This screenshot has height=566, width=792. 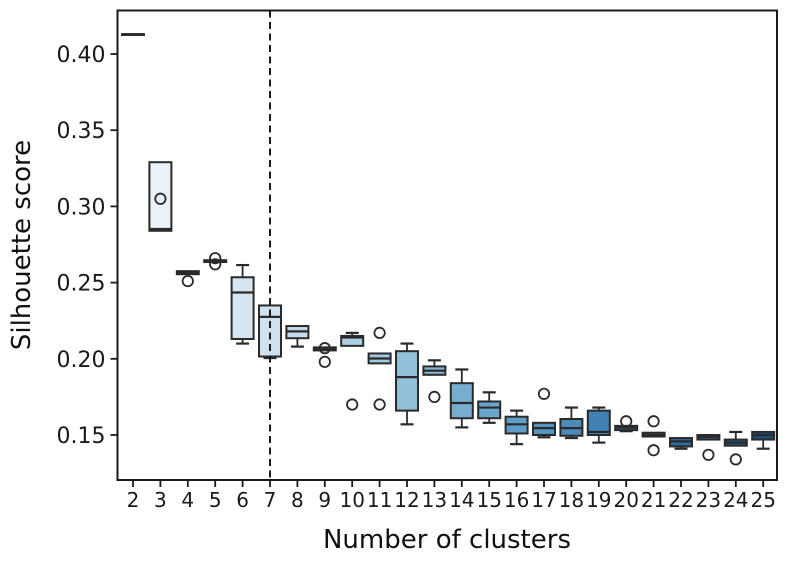 I want to click on x-tick-label: 20, so click(x=625, y=500).